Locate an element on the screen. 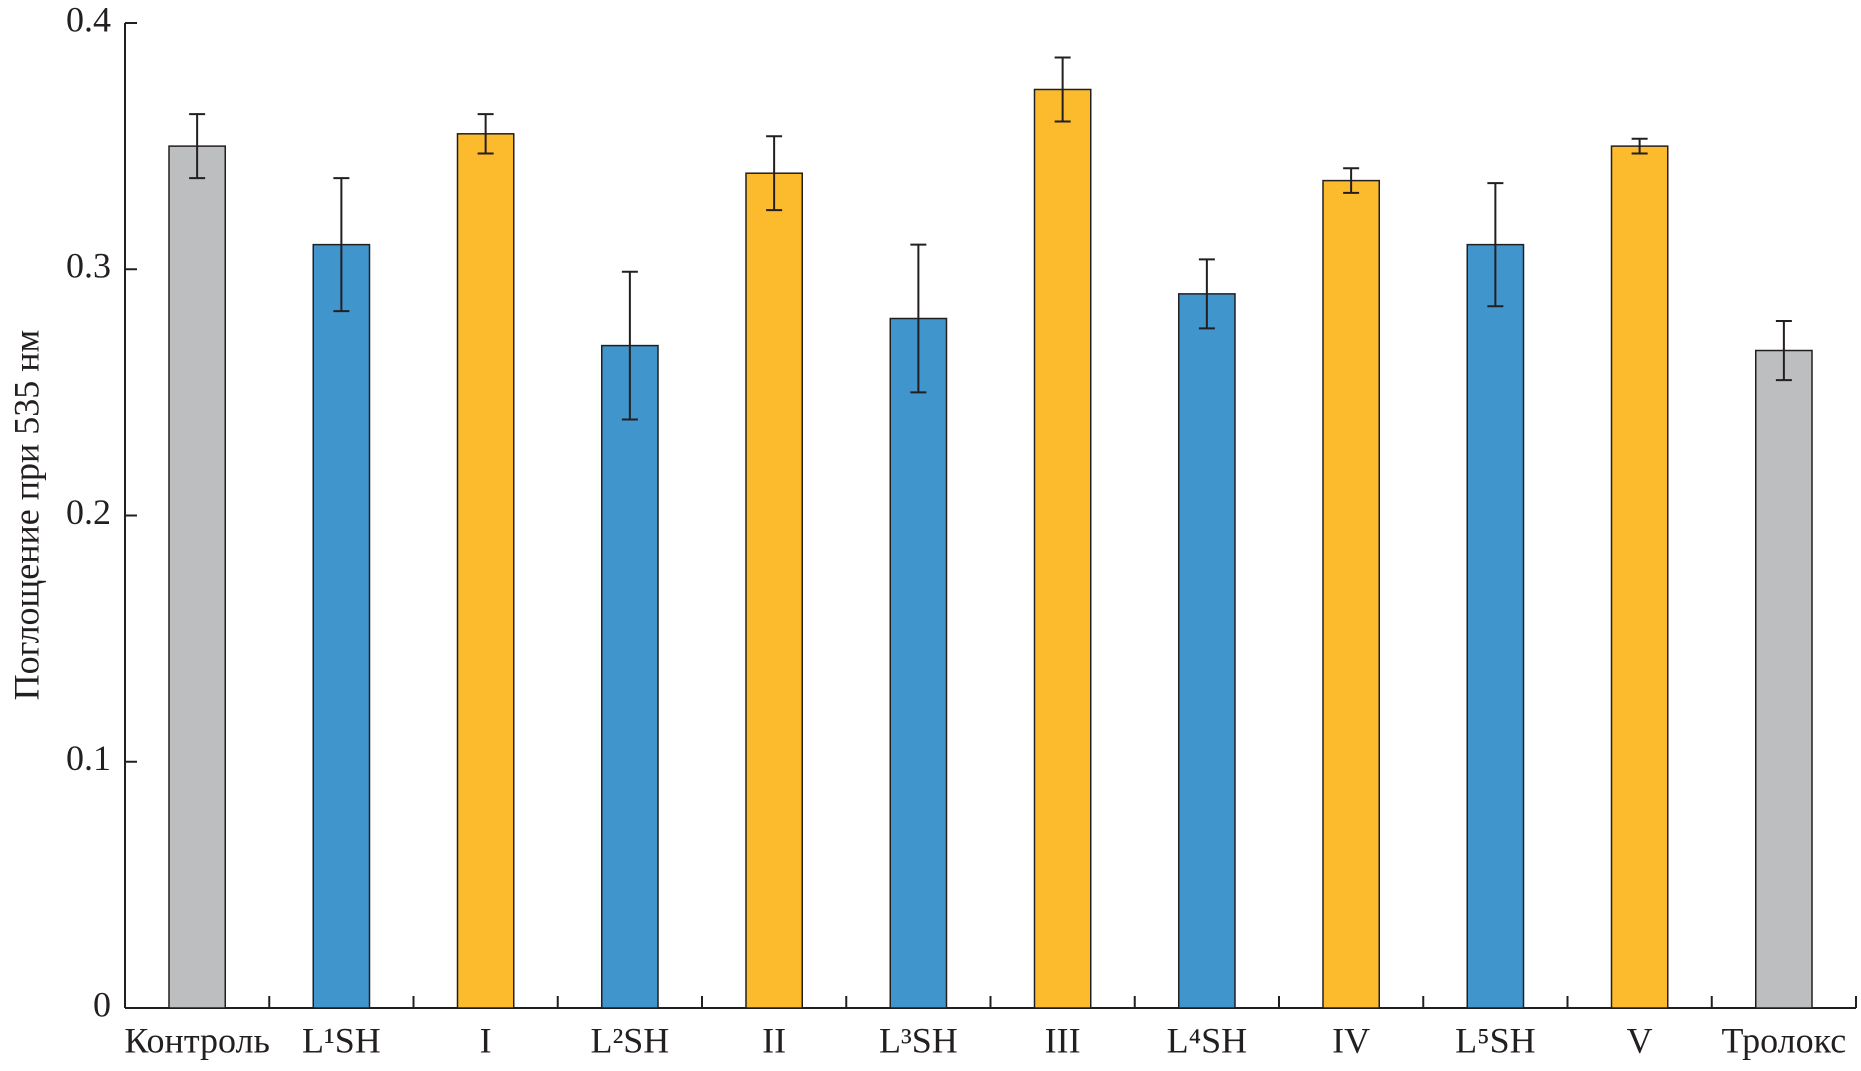  x-tick-label: Контроль is located at coordinates (197, 1040).